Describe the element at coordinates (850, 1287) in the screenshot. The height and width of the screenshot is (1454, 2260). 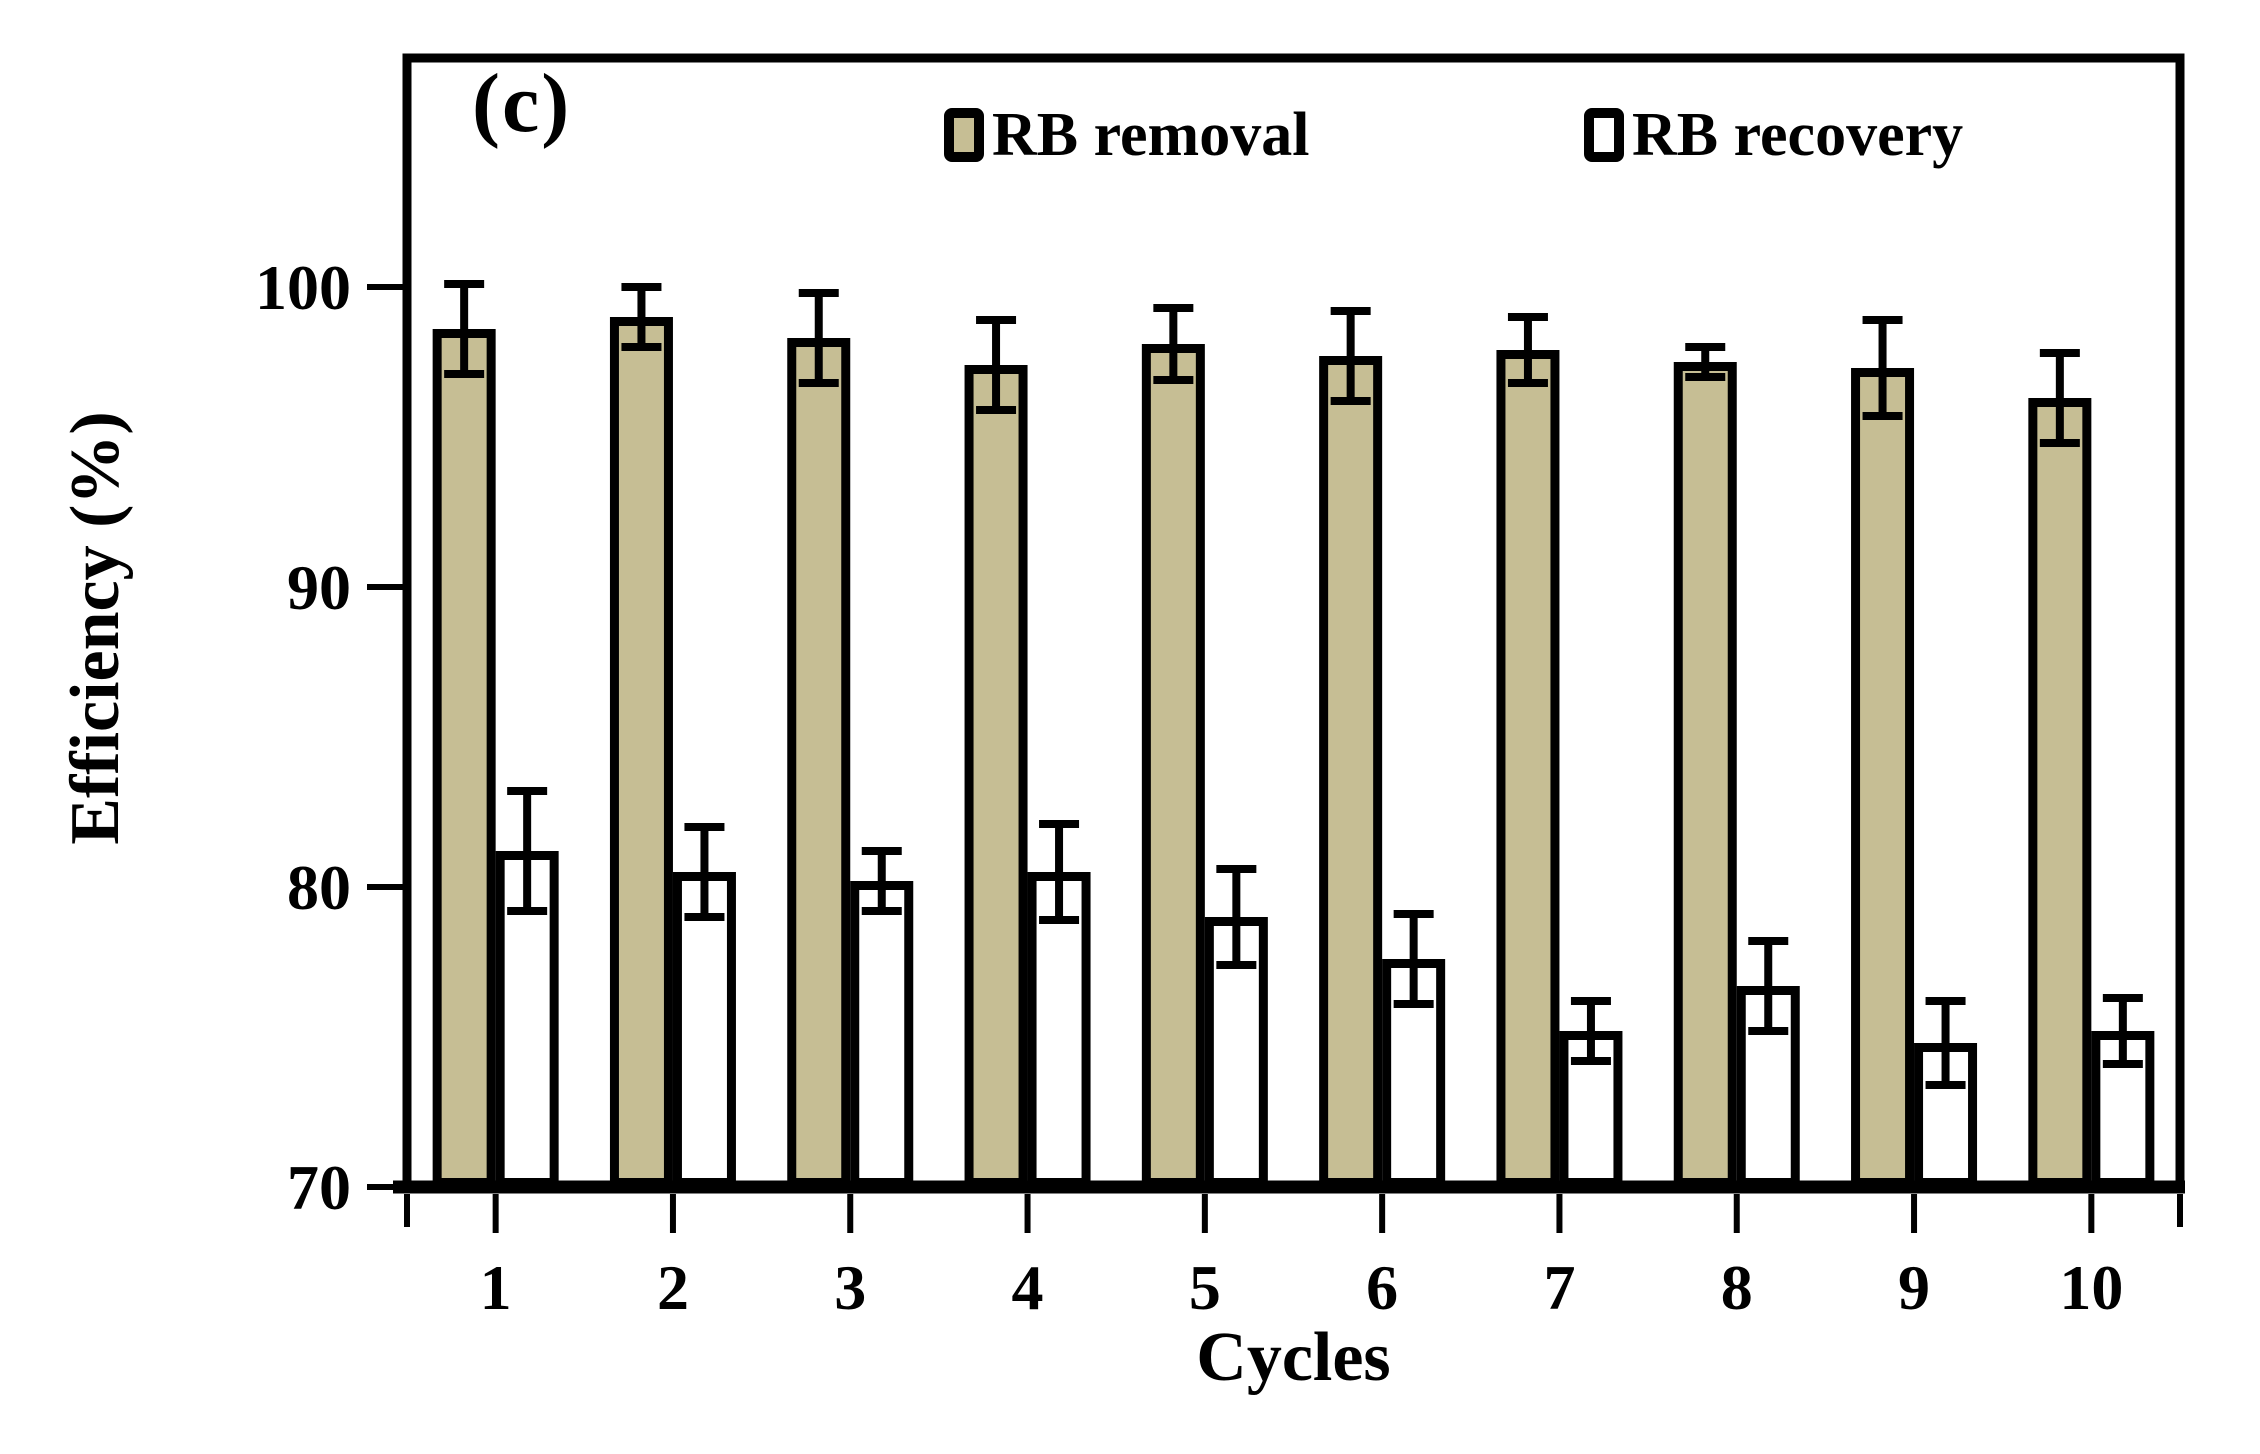
I see `svg-text: 3` at that location.